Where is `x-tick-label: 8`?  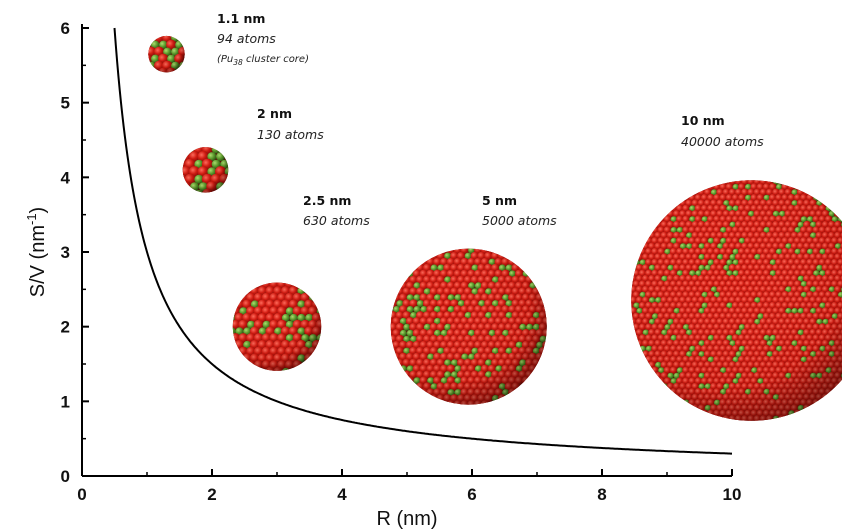
x-tick-label: 8 is located at coordinates (601, 494).